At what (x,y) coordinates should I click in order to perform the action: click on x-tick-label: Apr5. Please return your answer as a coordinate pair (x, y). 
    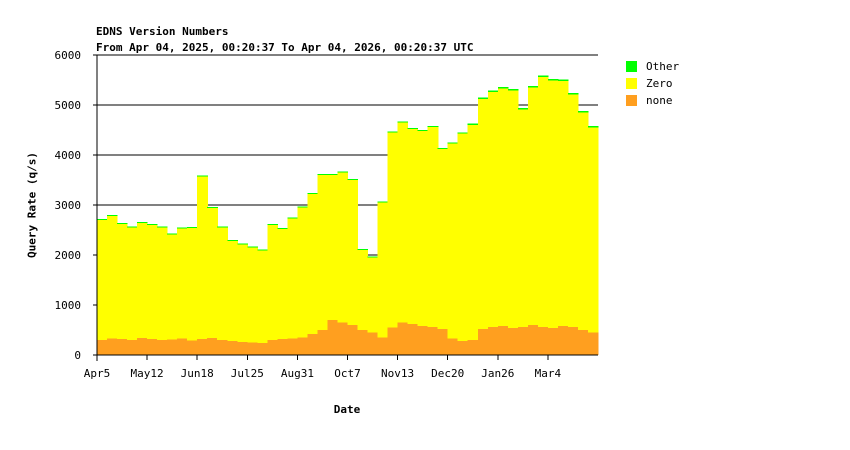
    Looking at the image, I should click on (97, 373).